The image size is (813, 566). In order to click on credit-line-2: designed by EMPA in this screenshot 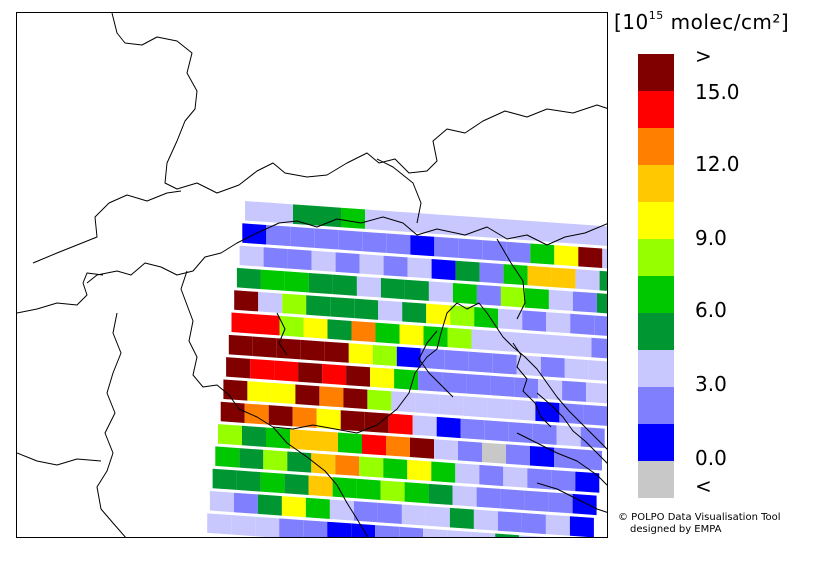, I will do `click(676, 529)`.